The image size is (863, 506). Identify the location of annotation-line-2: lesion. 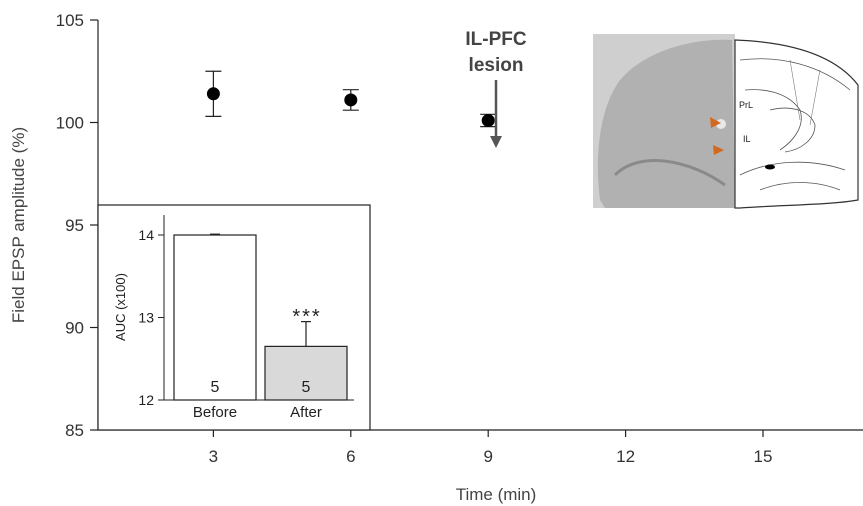
(496, 65).